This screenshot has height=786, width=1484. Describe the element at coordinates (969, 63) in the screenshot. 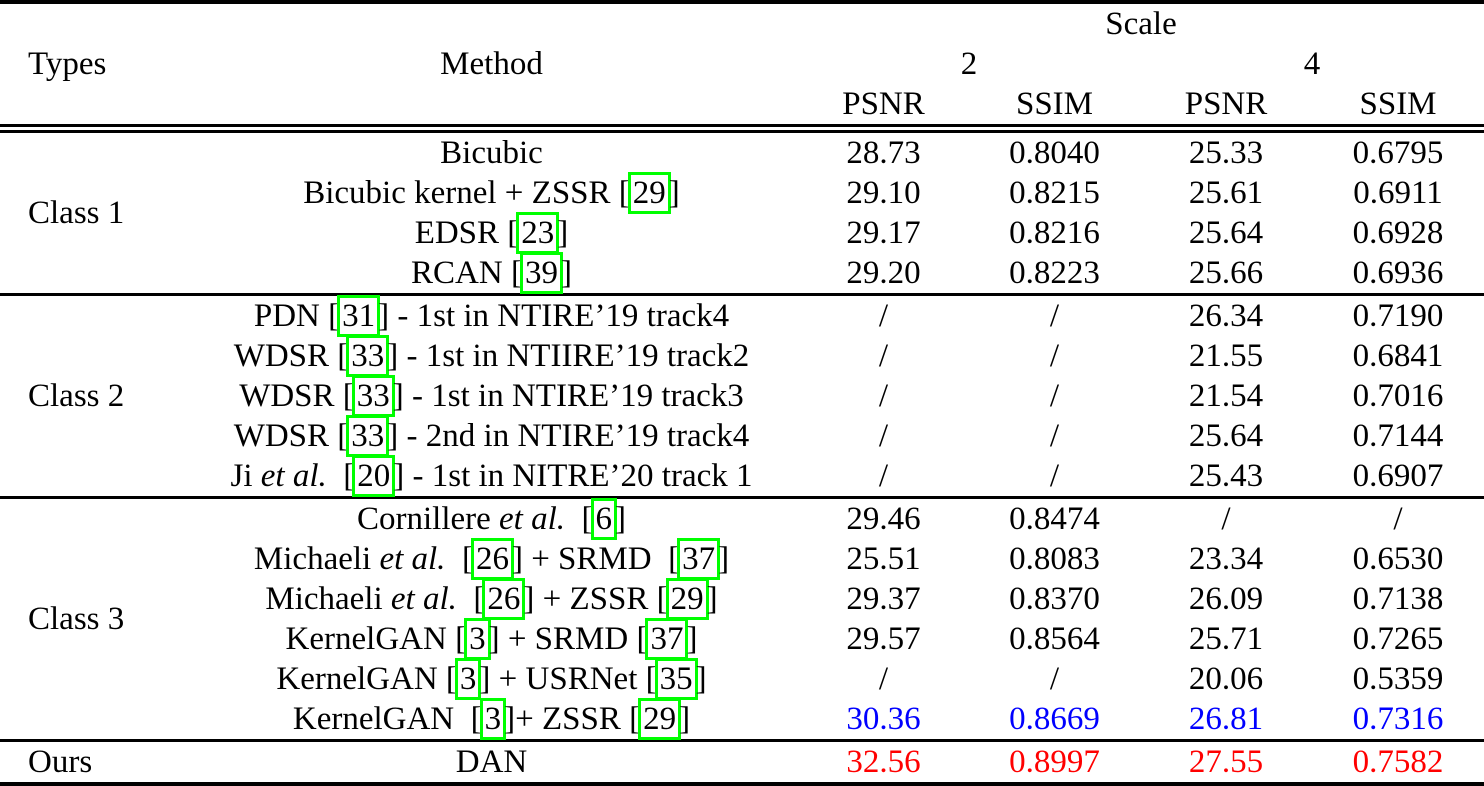

I see `header-scale-x2: 2` at that location.